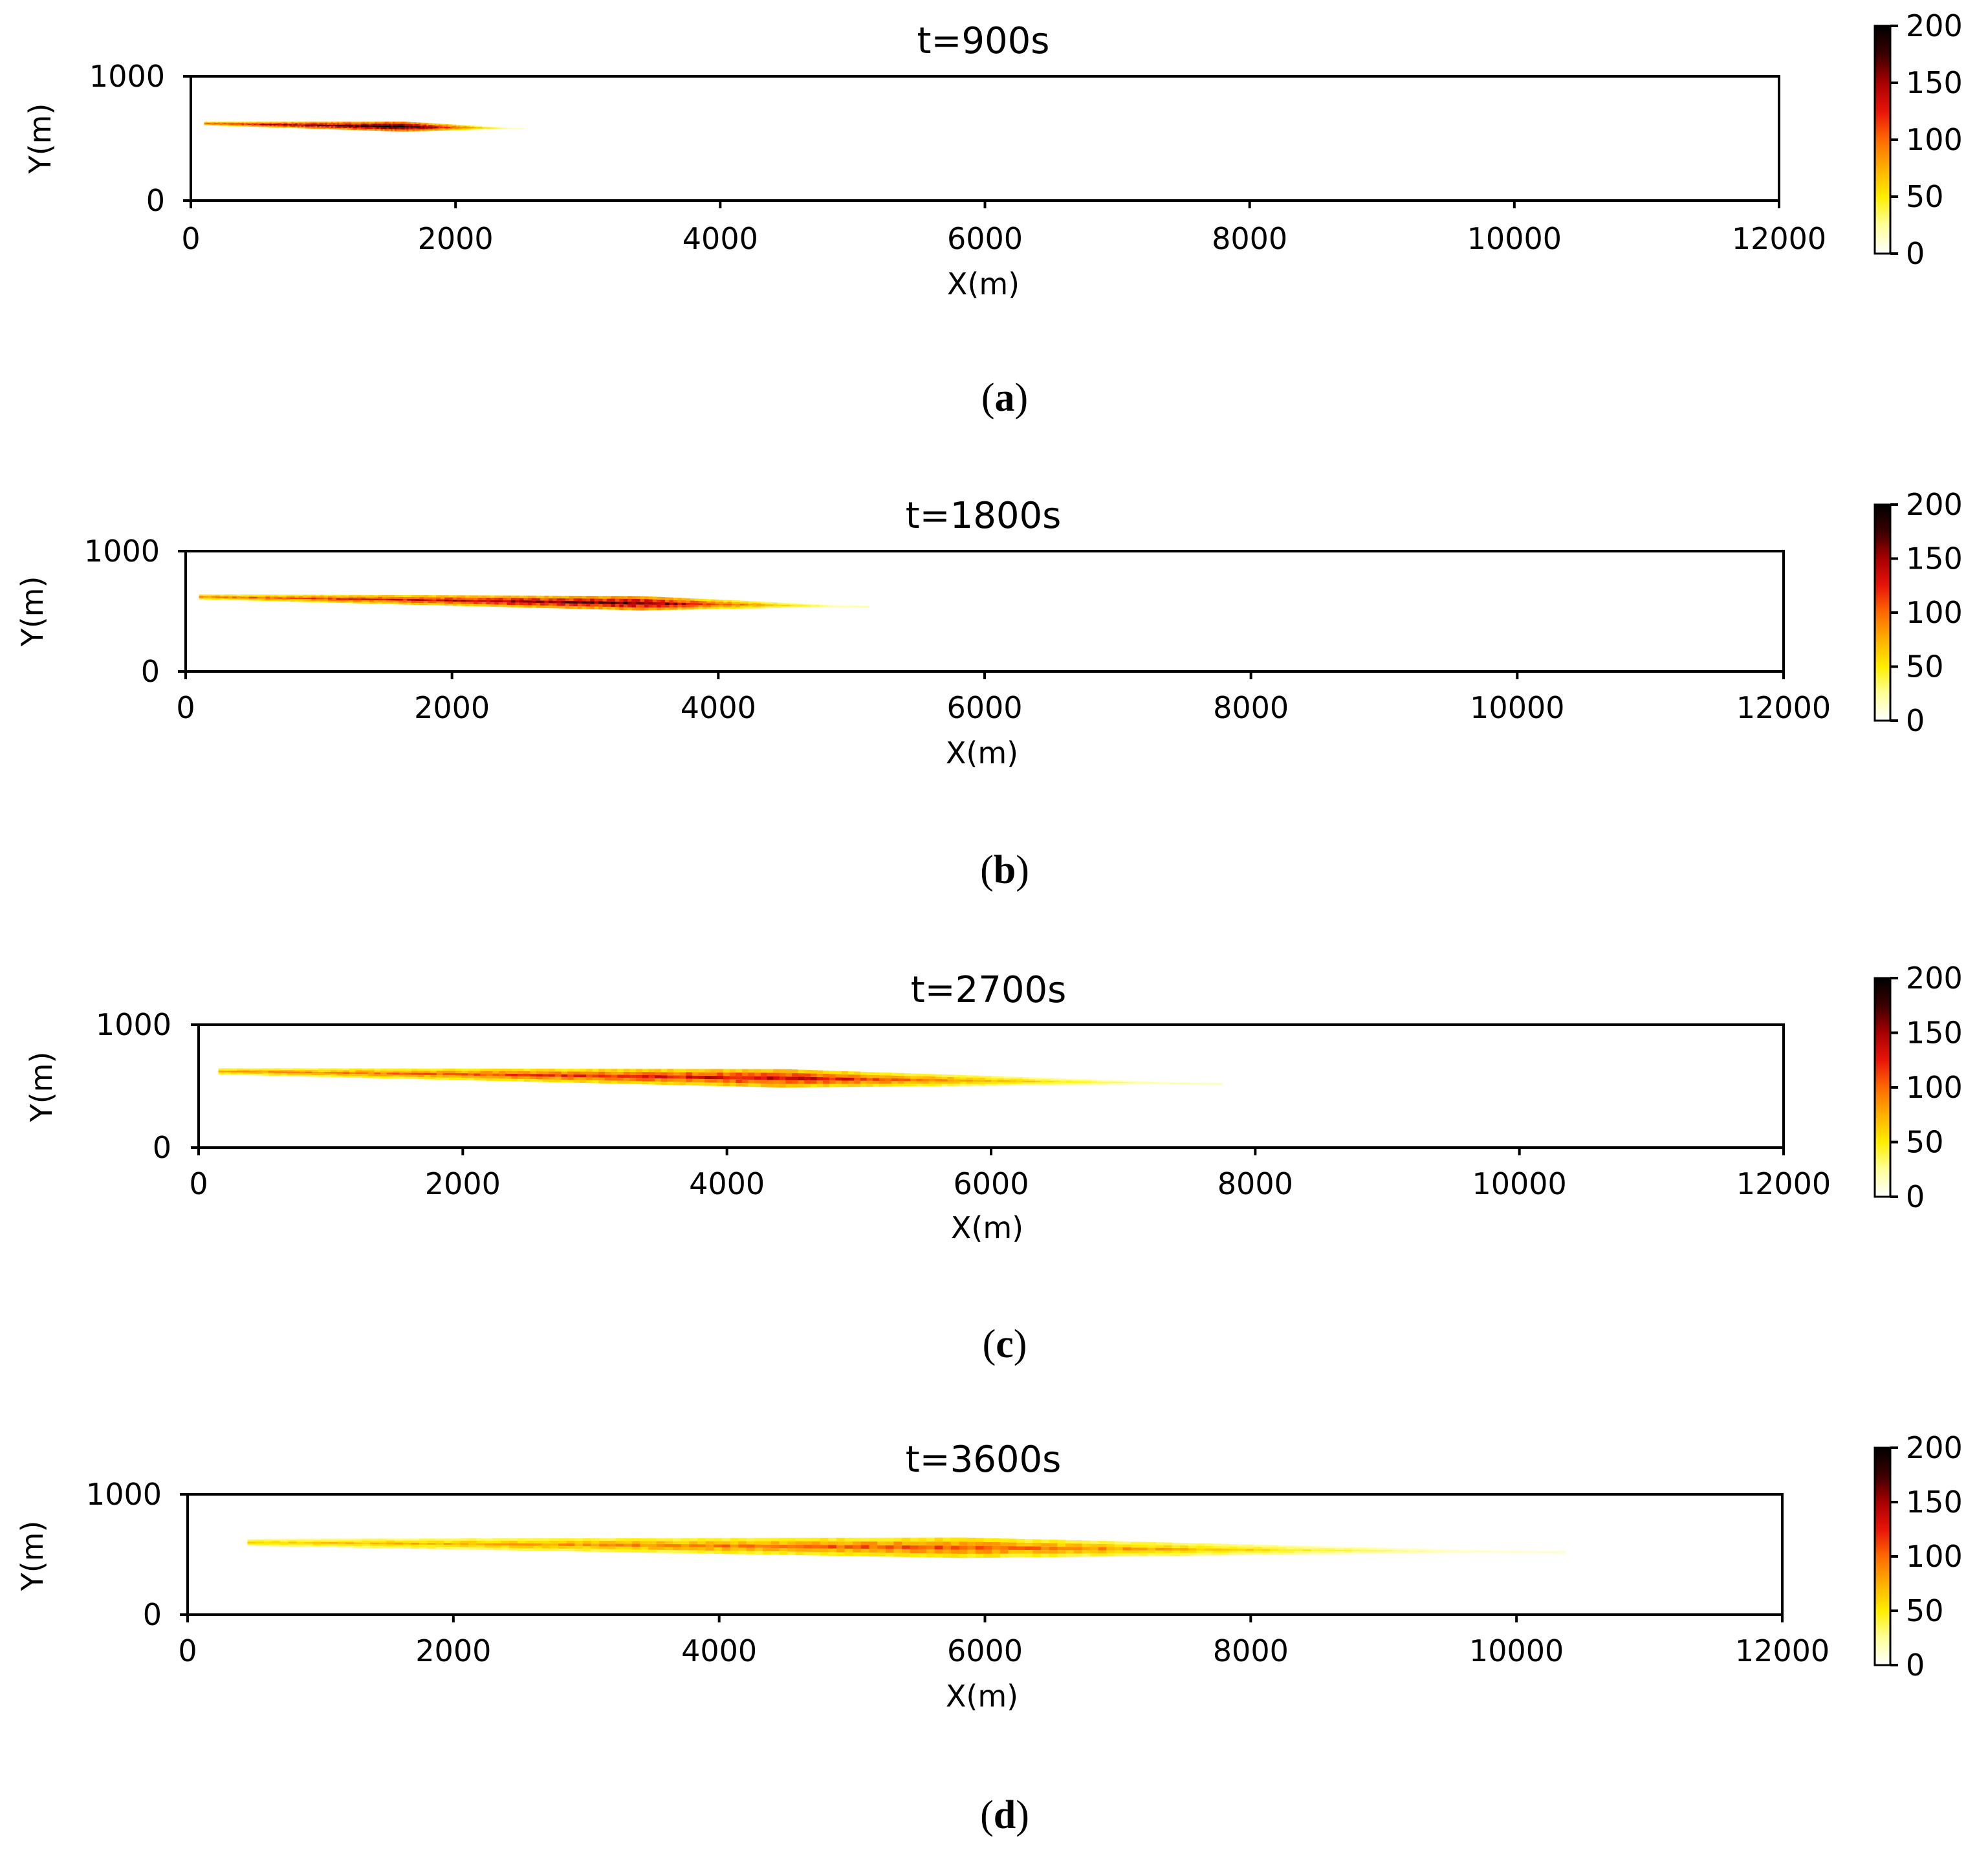 The image size is (1988, 1854). Describe the element at coordinates (984, 41) in the screenshot. I see `chart-title: t=900s` at that location.